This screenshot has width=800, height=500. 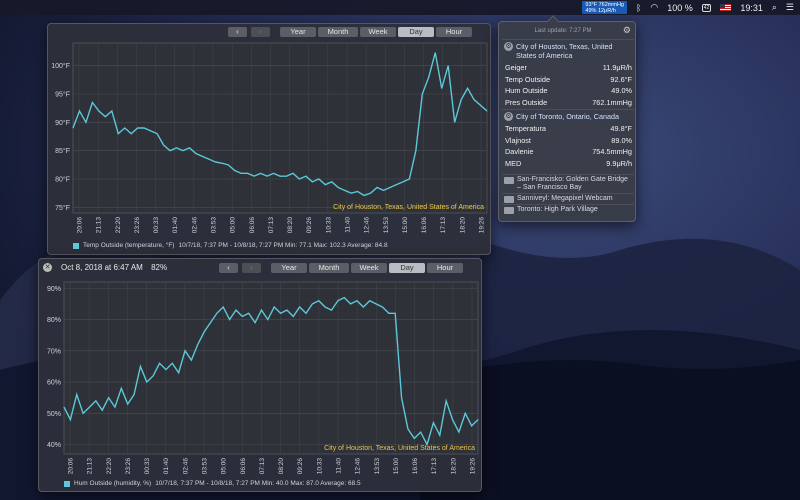 What do you see at coordinates (638, 7) in the screenshot?
I see `bluetooth-icon: ᛒ` at bounding box center [638, 7].